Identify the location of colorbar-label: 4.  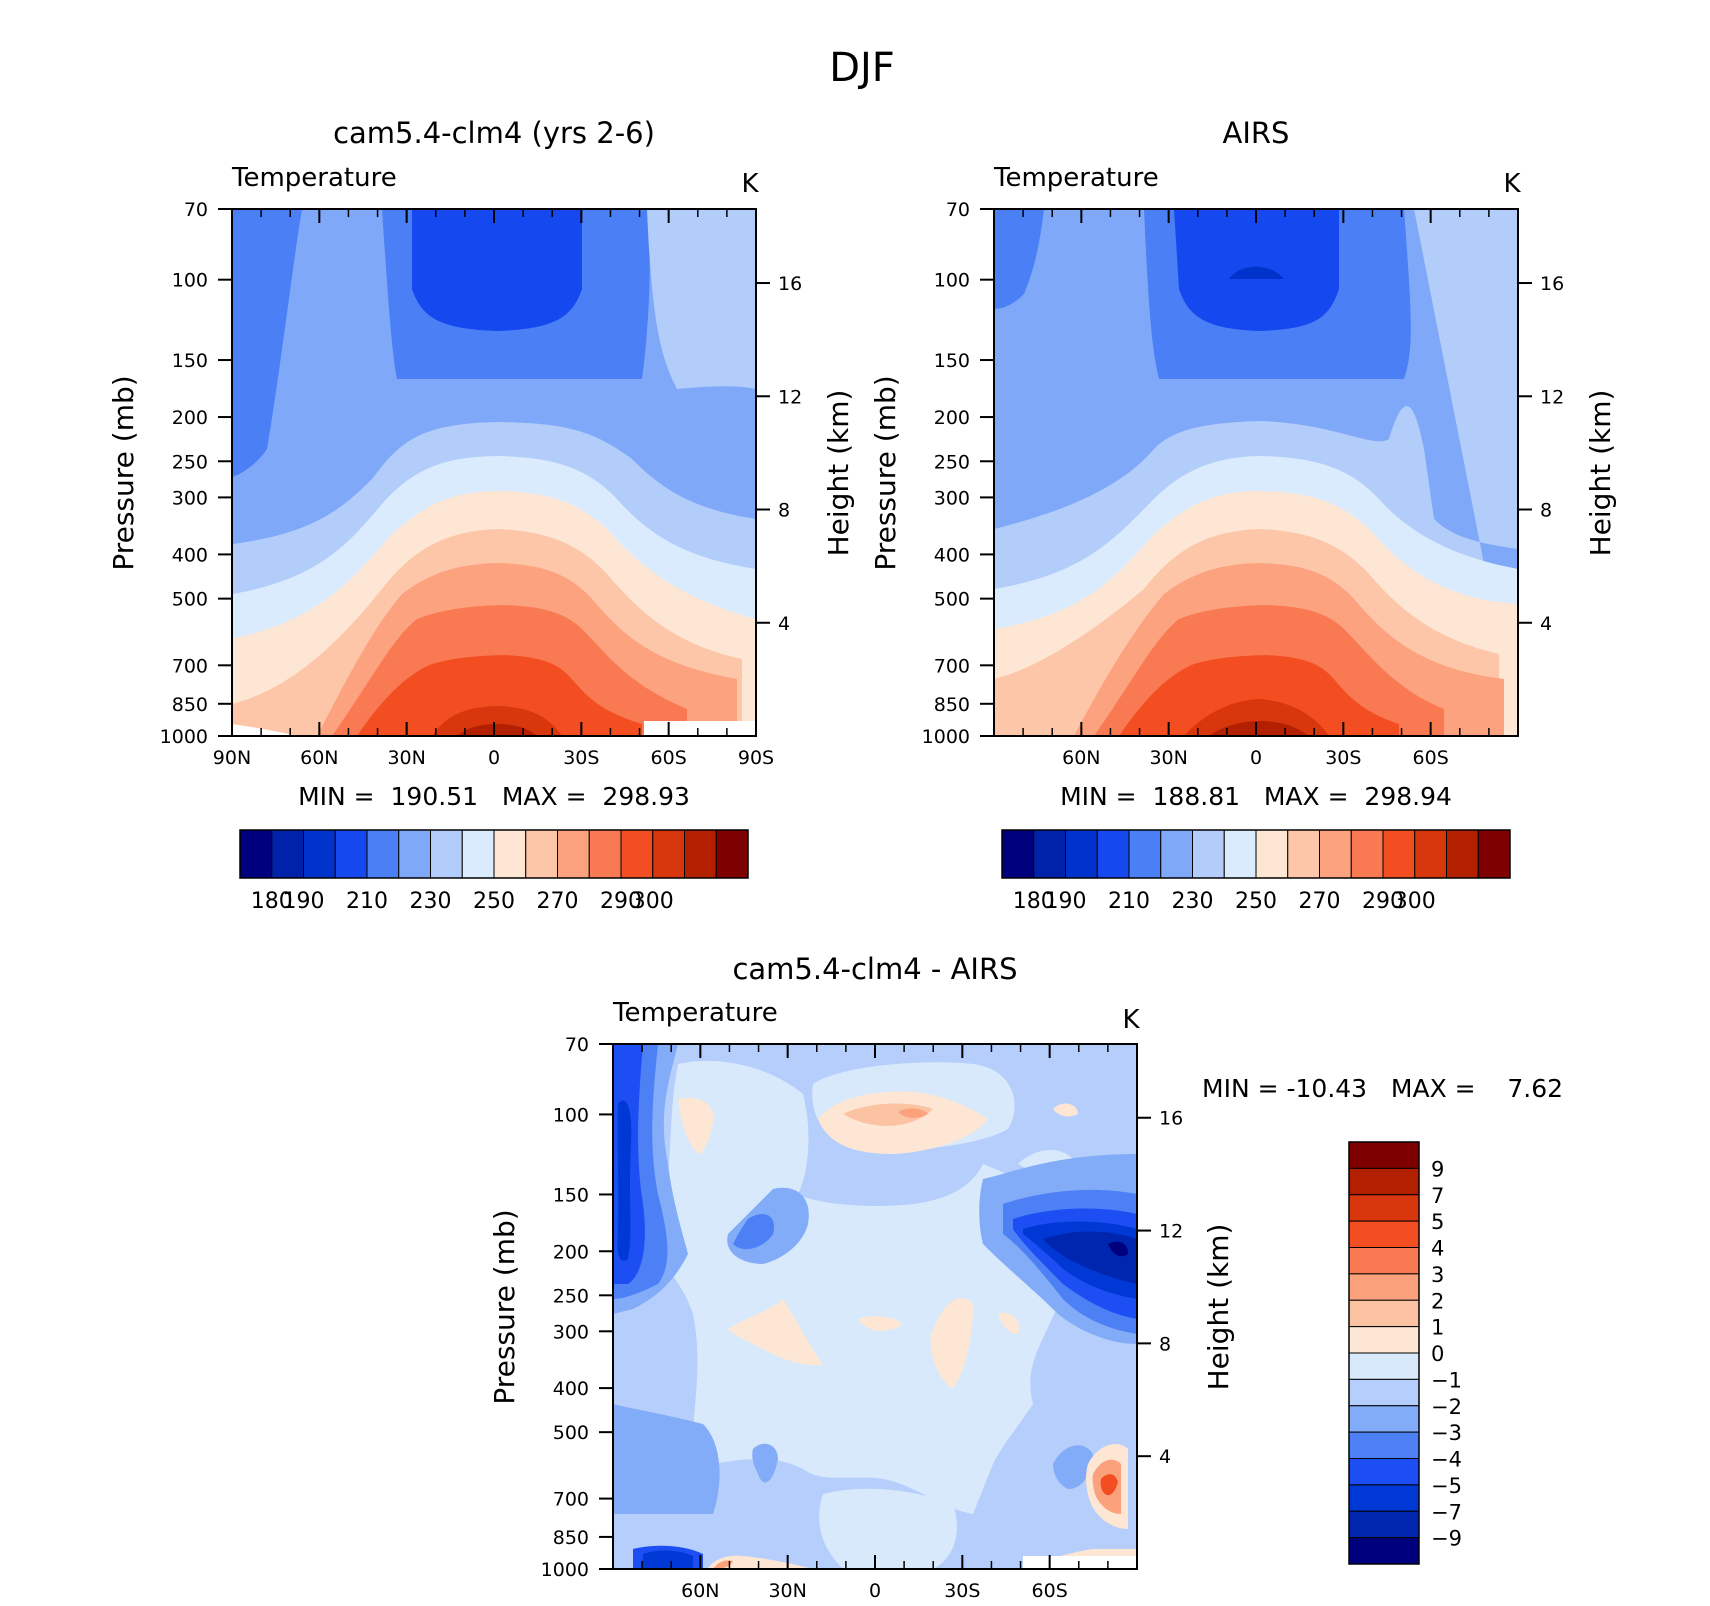
(1437, 1249).